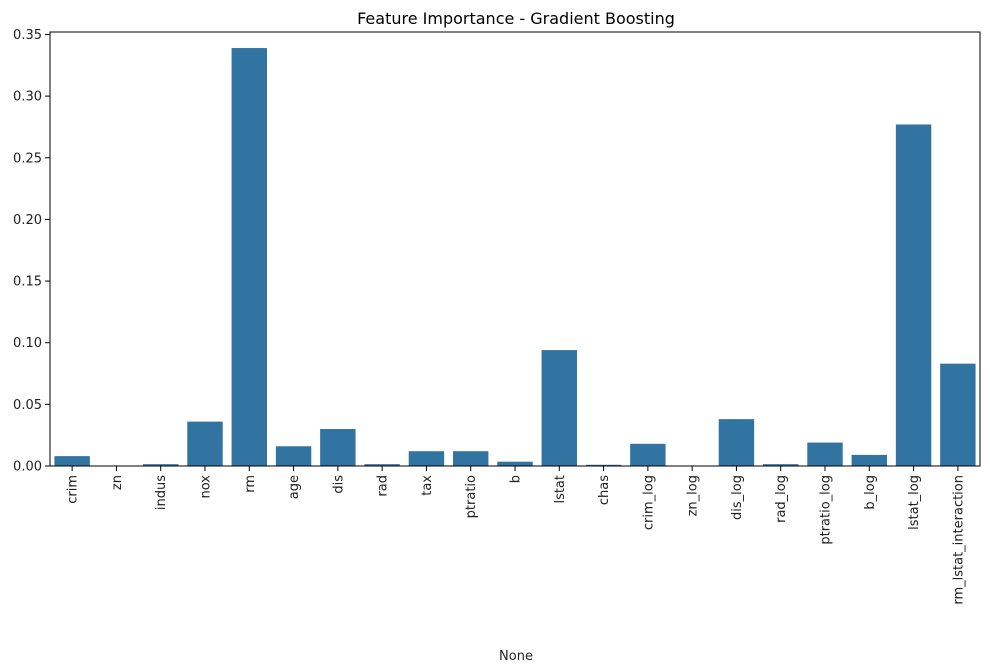 Image resolution: width=990 pixels, height=672 pixels. Describe the element at coordinates (294, 487) in the screenshot. I see `x-tick-label: age` at that location.